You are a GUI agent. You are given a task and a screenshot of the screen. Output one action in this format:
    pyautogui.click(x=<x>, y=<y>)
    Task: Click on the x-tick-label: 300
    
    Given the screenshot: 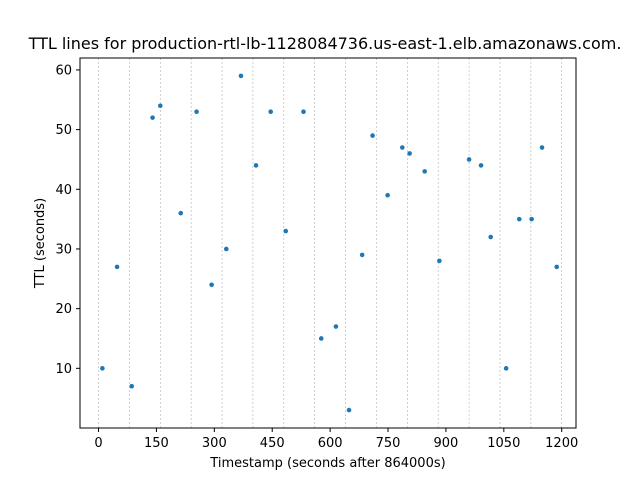 What is the action you would take?
    pyautogui.click(x=214, y=443)
    